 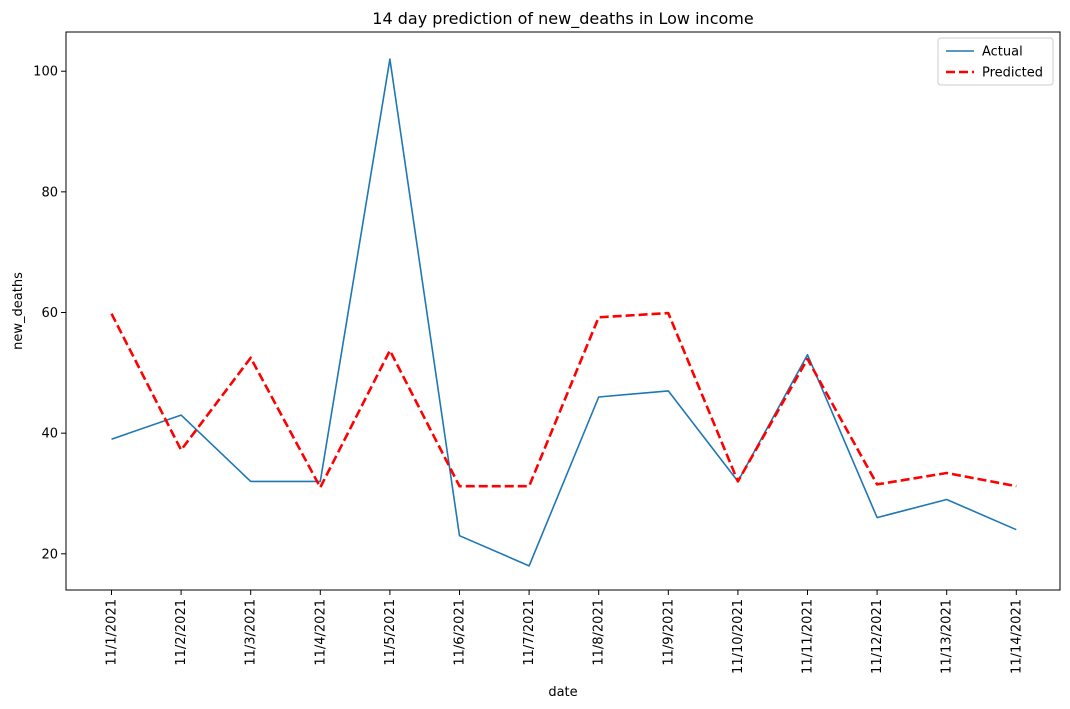 I want to click on x-tick-label: 11/5/2021, so click(x=390, y=632).